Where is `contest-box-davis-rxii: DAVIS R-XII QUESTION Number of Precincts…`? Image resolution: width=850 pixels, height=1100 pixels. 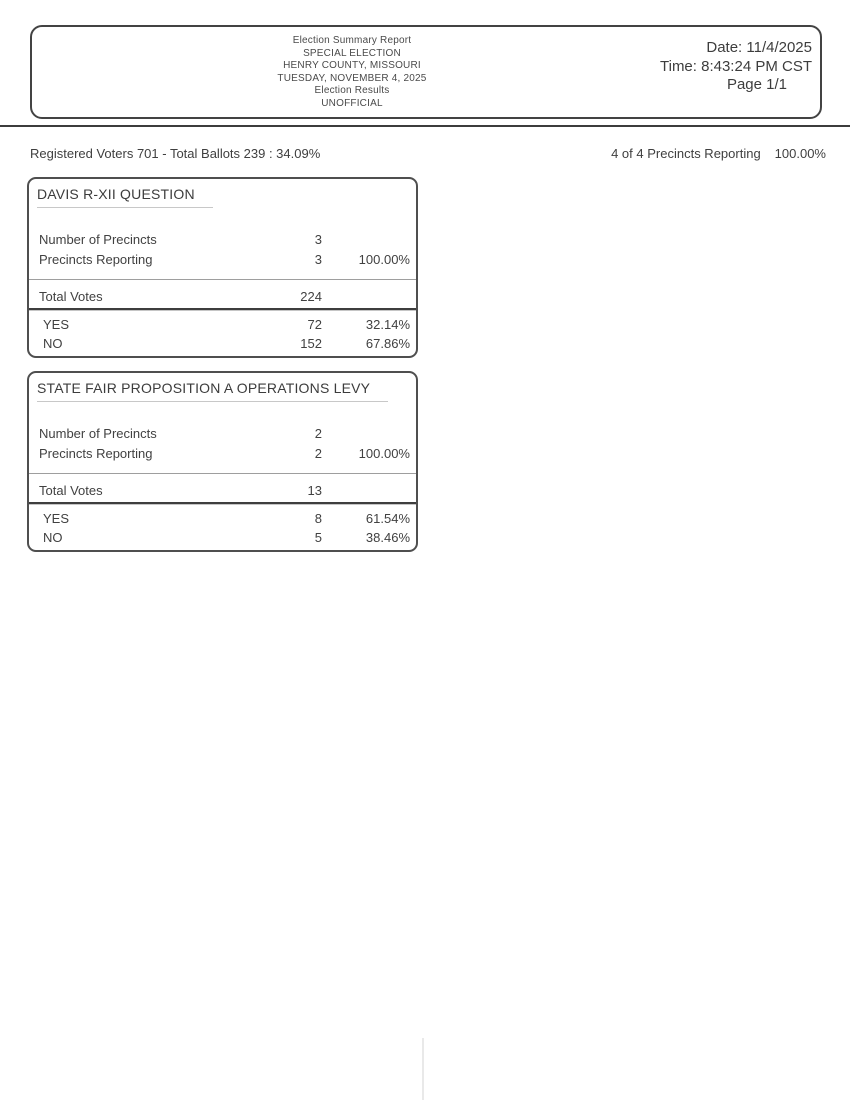 contest-box-davis-rxii: DAVIS R-XII QUESTION Number of Precincts… is located at coordinates (222, 267).